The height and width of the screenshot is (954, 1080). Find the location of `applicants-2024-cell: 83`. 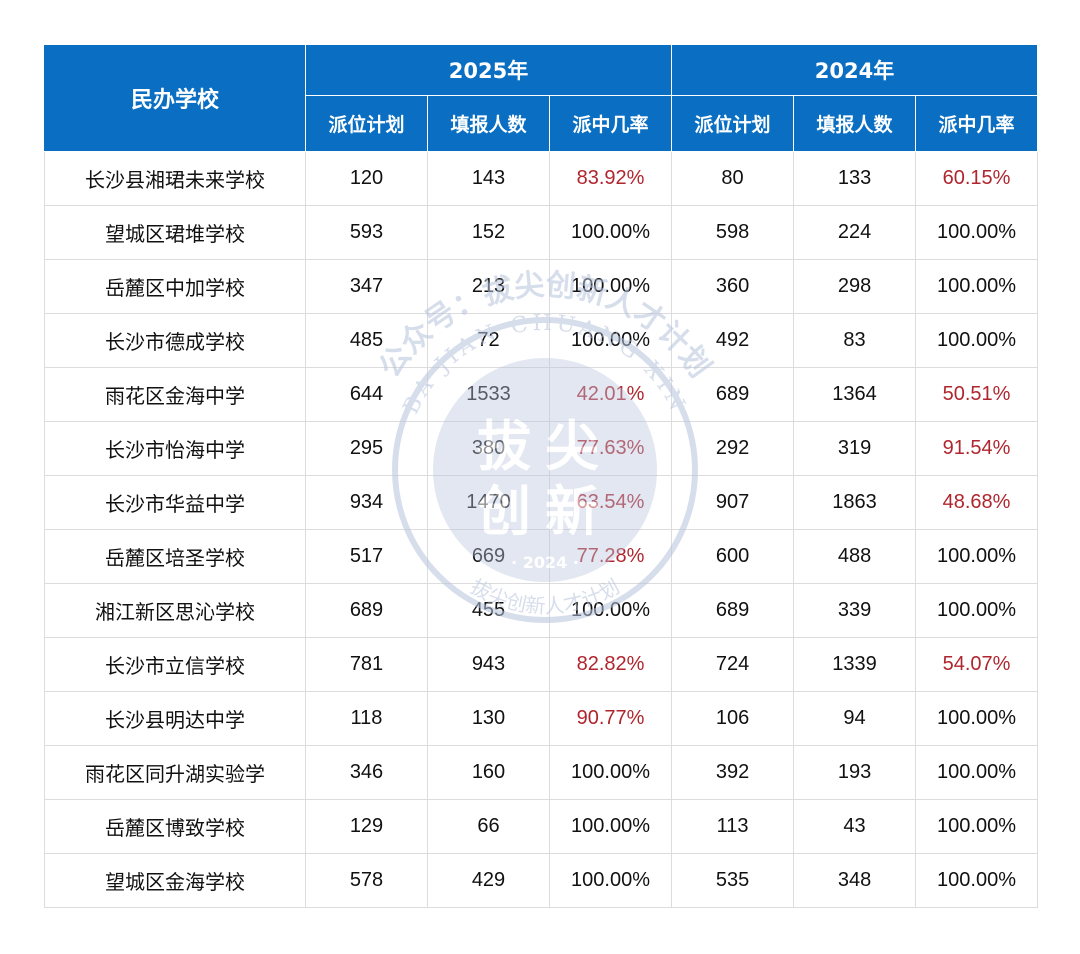

applicants-2024-cell: 83 is located at coordinates (855, 340).